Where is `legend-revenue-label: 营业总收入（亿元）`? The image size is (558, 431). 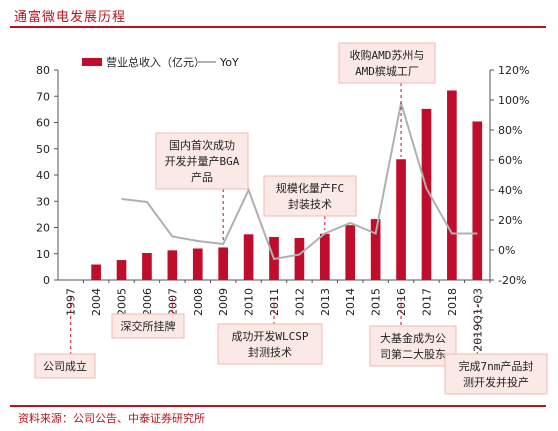
legend-revenue-label: 营业总收入（亿元） is located at coordinates (155, 62).